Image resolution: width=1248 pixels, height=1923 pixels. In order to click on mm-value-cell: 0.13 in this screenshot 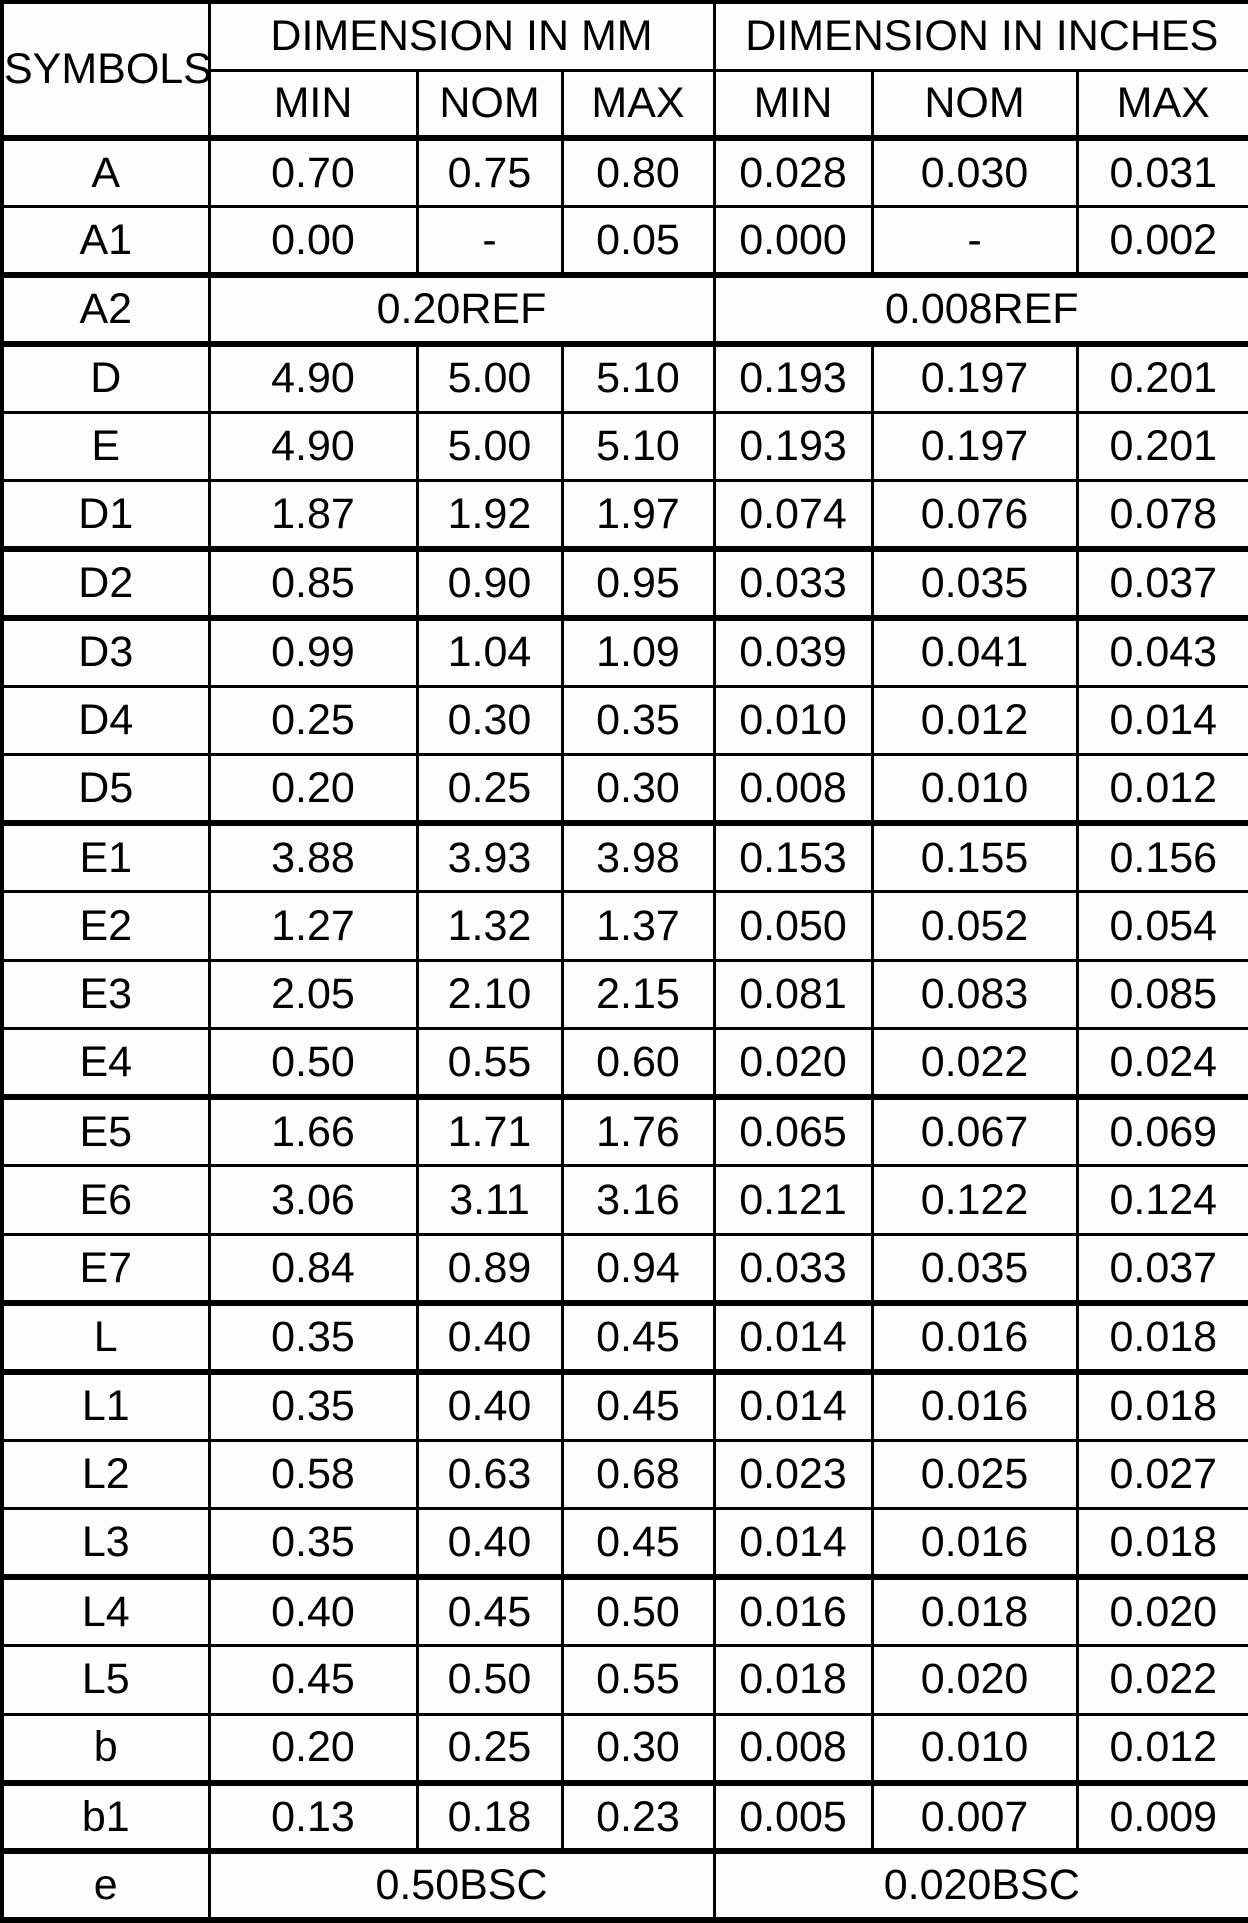, I will do `click(313, 1818)`.